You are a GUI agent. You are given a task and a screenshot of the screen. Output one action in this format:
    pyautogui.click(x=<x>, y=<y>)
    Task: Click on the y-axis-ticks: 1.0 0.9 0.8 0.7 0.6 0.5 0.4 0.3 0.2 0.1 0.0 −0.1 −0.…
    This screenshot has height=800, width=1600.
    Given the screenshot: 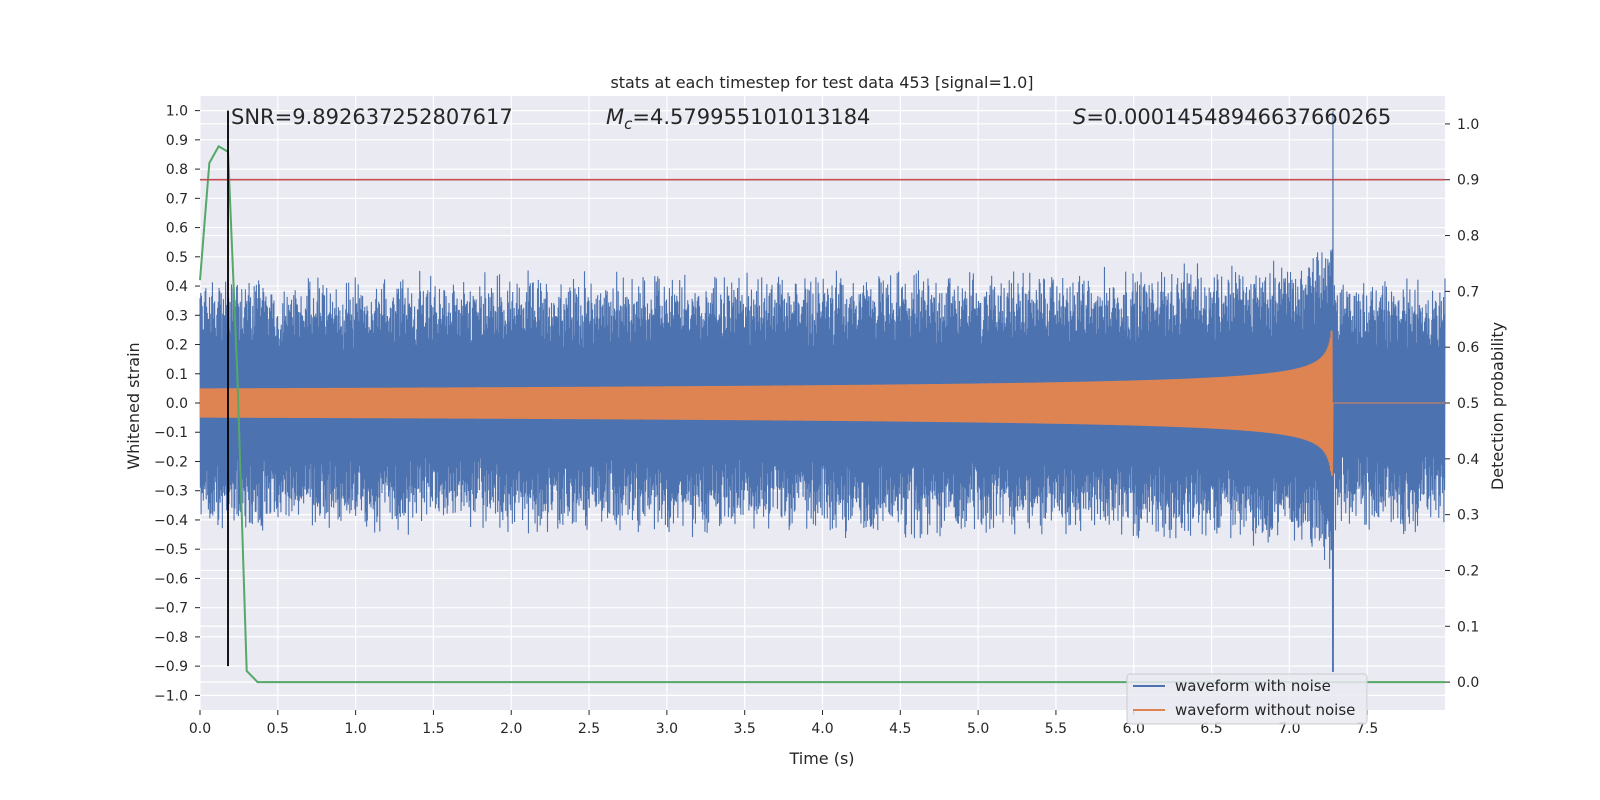 What is the action you would take?
    pyautogui.click(x=177, y=404)
    